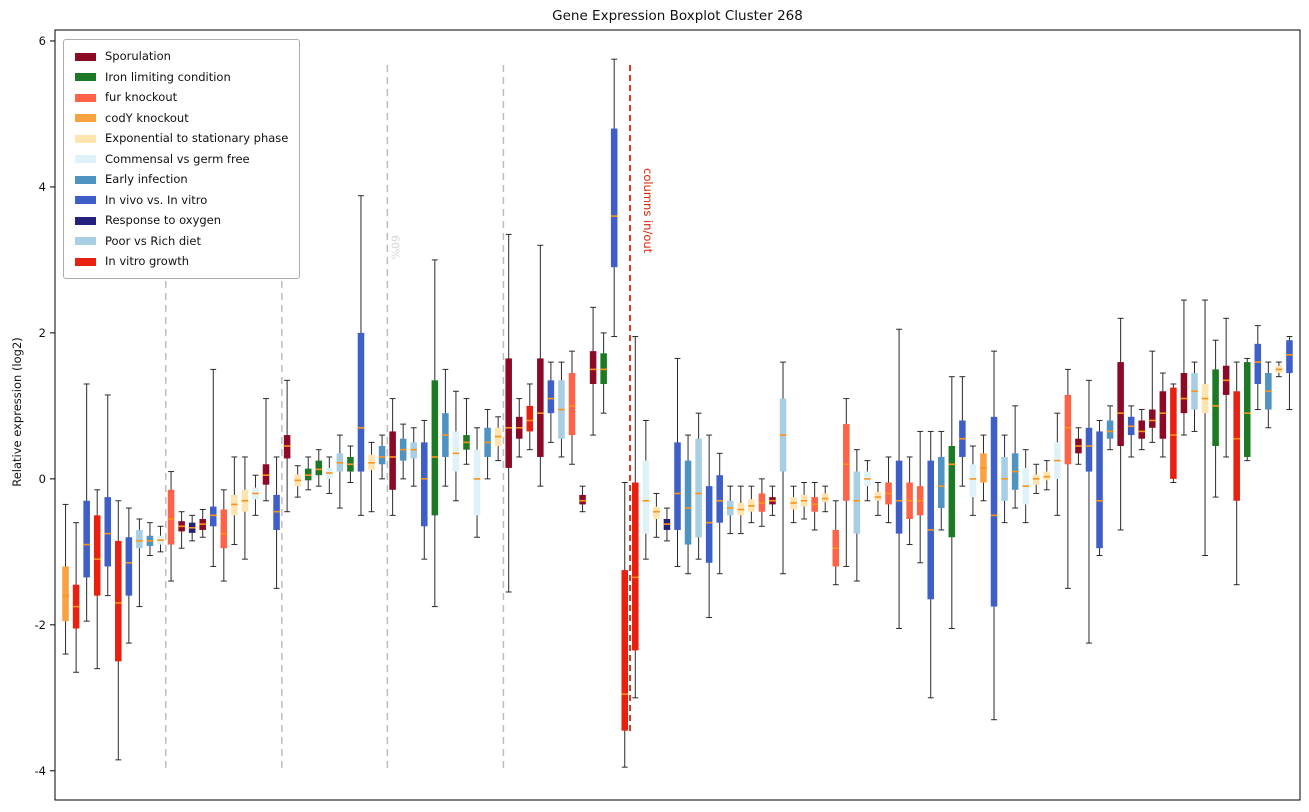 This screenshot has height=812, width=1309. Describe the element at coordinates (394, 247) in the screenshot. I see `group-separator-label: 60%` at that location.